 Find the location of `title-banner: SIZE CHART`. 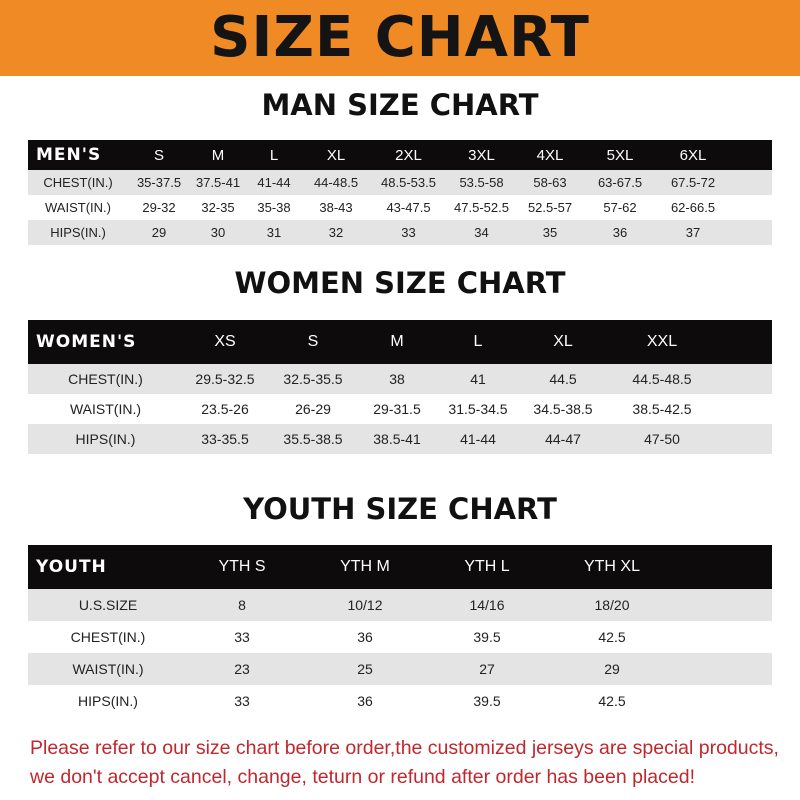

title-banner: SIZE CHART is located at coordinates (400, 38).